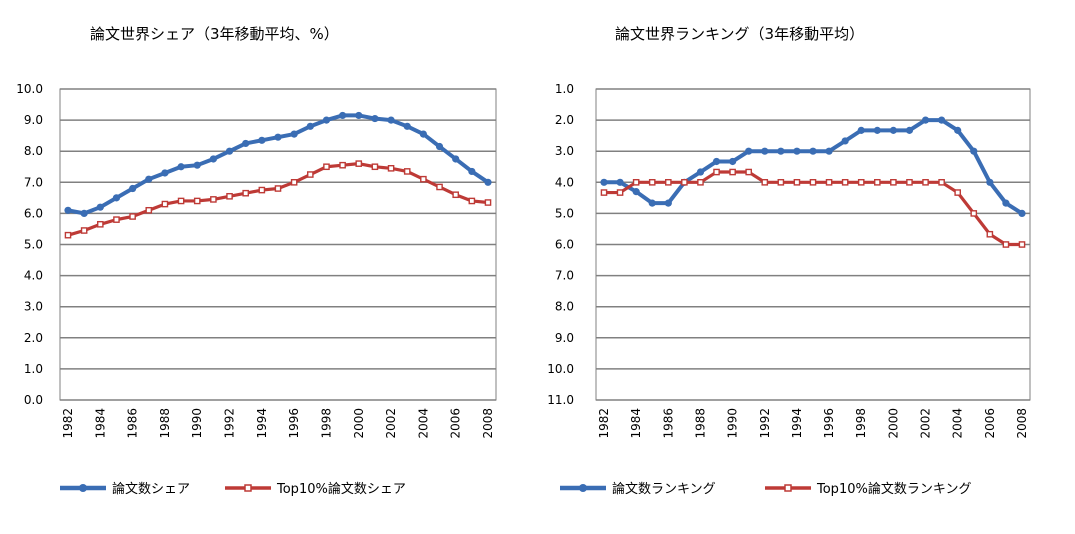 This screenshot has width=1075, height=534. Describe the element at coordinates (33, 245) in the screenshot. I see `y-tick-label: 5.0` at that location.